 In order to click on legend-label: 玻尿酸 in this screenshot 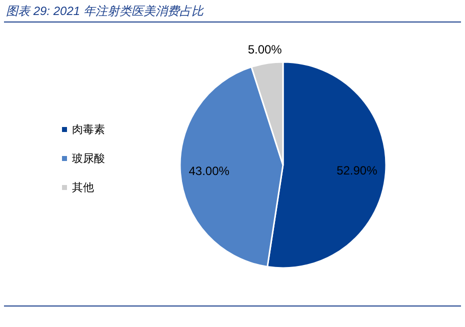, I will do `click(88, 158)`.